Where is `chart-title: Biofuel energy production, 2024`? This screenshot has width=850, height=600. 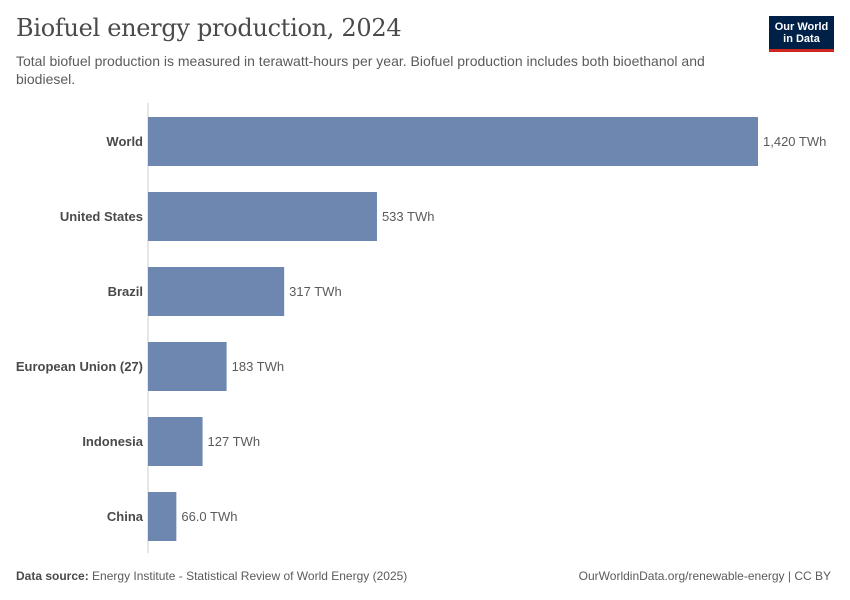 chart-title: Biofuel energy production, 2024 is located at coordinates (209, 28).